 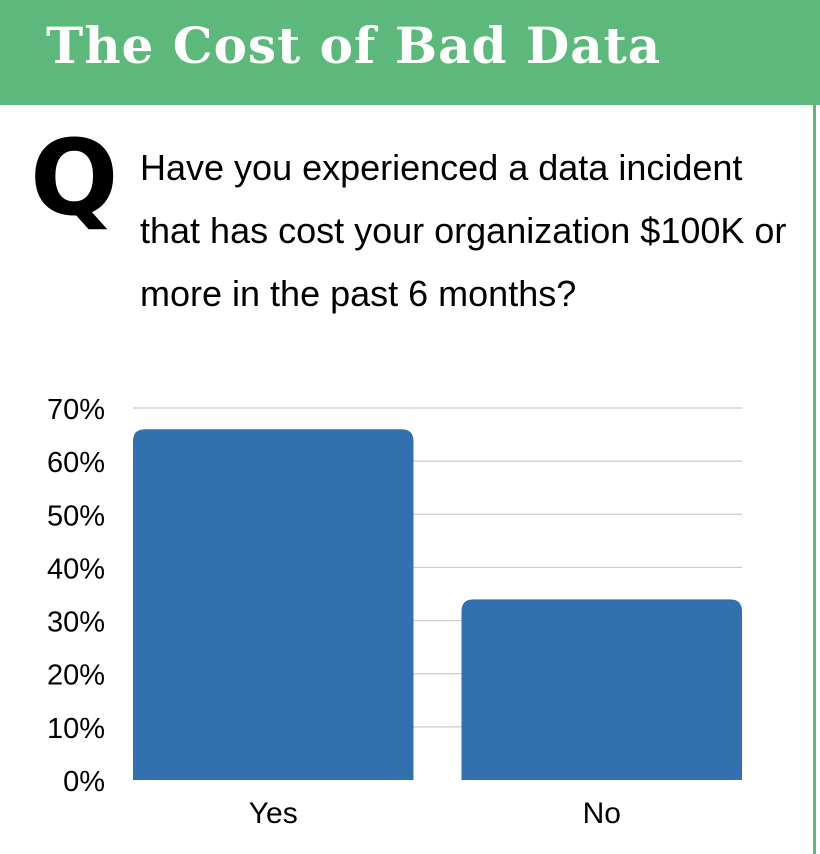 I want to click on bar-yes, so click(x=273, y=604).